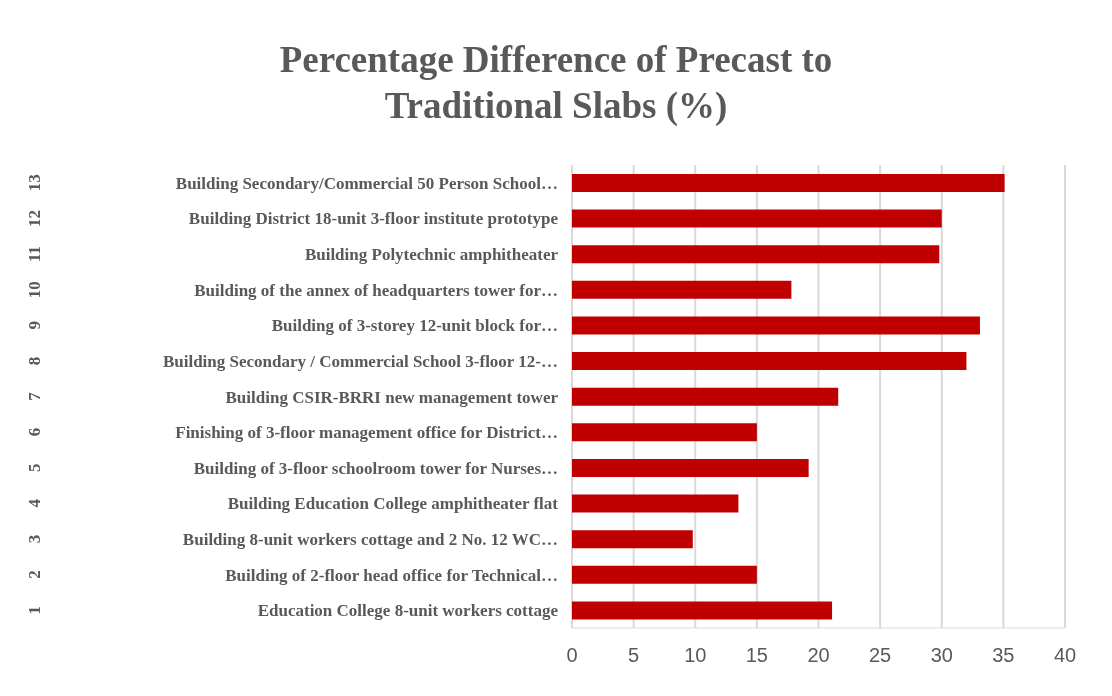  What do you see at coordinates (756, 655) in the screenshot?
I see `x-tick-label: 15` at bounding box center [756, 655].